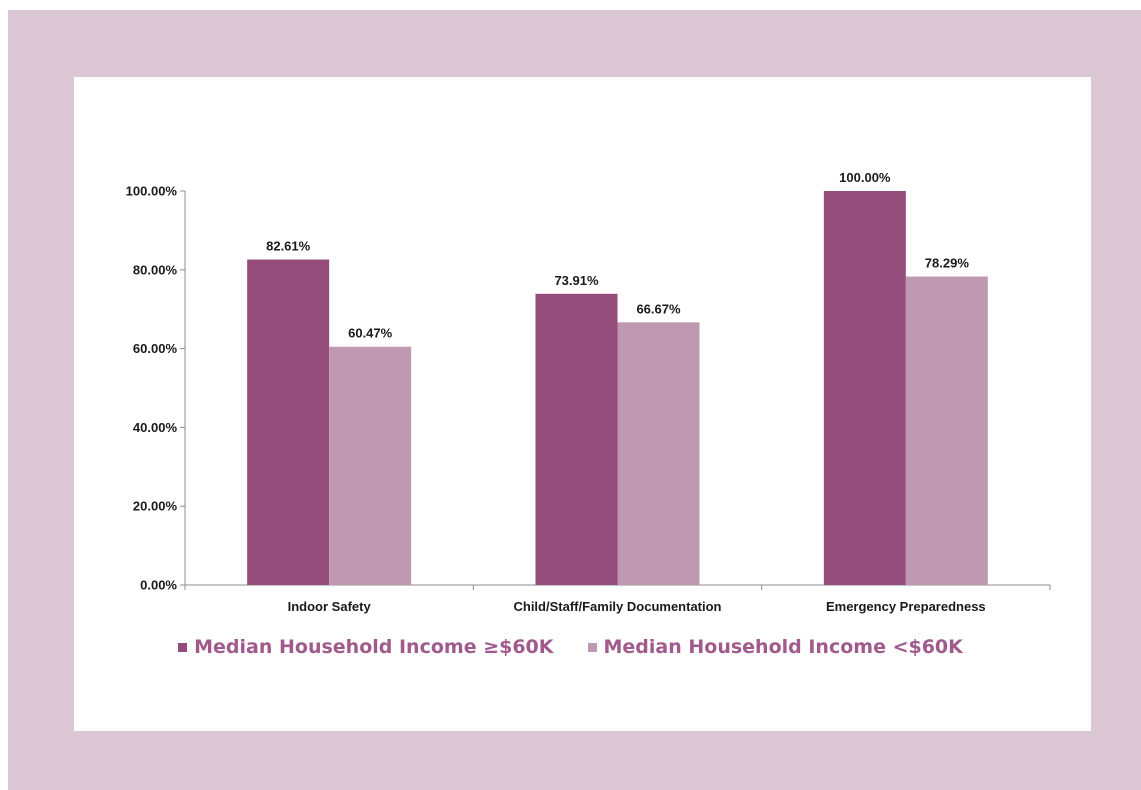 Image resolution: width=1141 pixels, height=790 pixels. What do you see at coordinates (370, 333) in the screenshot?
I see `data-label-2-1: 60.47%` at bounding box center [370, 333].